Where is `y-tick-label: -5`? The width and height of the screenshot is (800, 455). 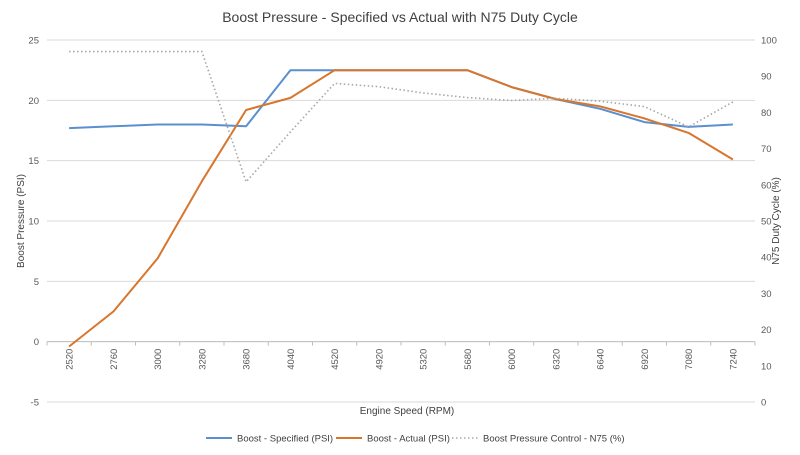 y-tick-label: -5 is located at coordinates (35, 403).